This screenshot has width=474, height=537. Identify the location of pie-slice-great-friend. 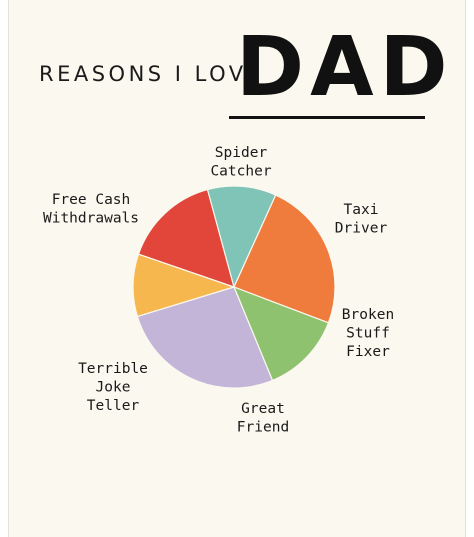
(284, 259).